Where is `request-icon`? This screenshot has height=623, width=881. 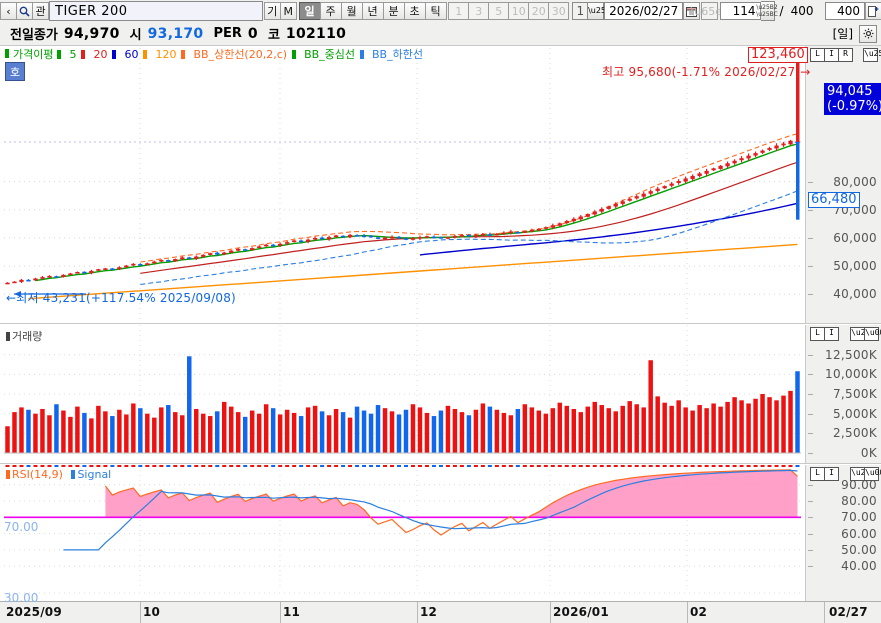 request-icon is located at coordinates (872, 11).